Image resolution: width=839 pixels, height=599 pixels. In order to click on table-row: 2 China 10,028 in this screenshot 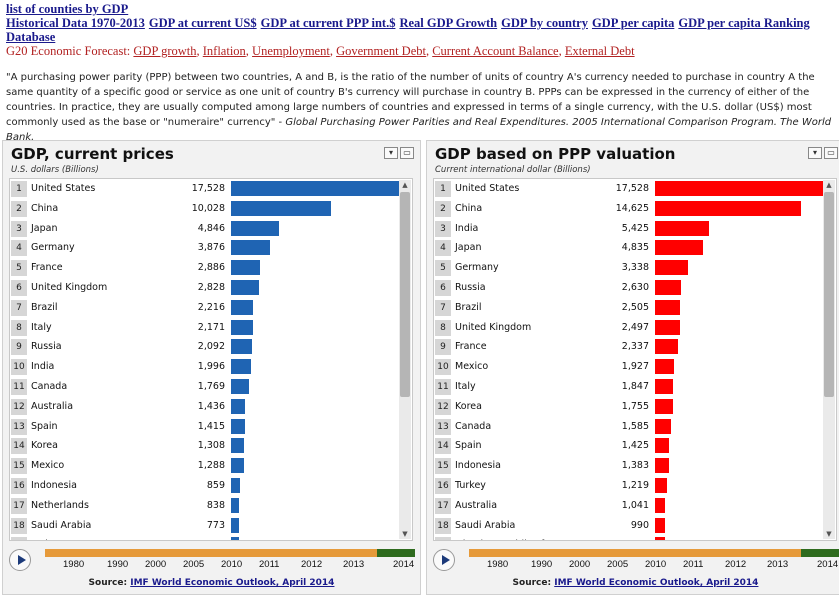, I will do `click(207, 209)`.